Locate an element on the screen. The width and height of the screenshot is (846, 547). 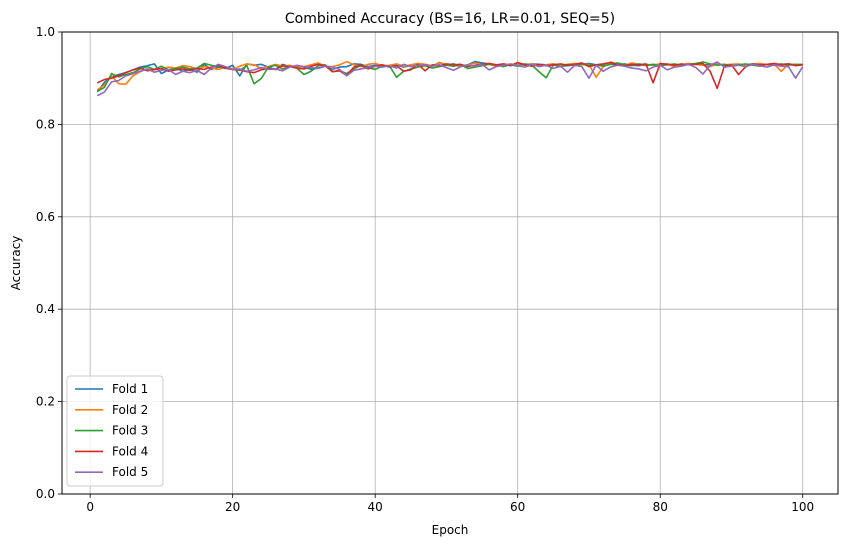
x-tick-label: 0 is located at coordinates (90, 507).